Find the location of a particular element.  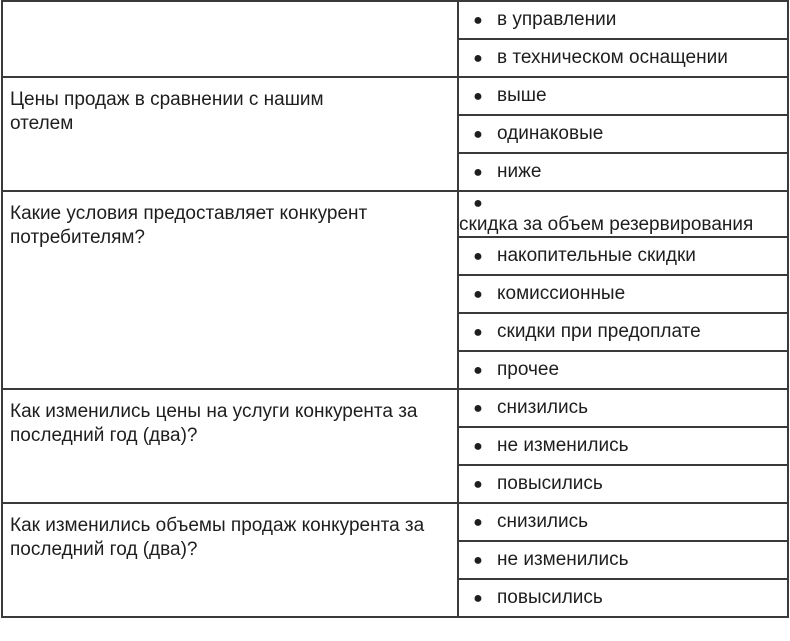

table-row: ● накопительные скидки is located at coordinates (395, 256).